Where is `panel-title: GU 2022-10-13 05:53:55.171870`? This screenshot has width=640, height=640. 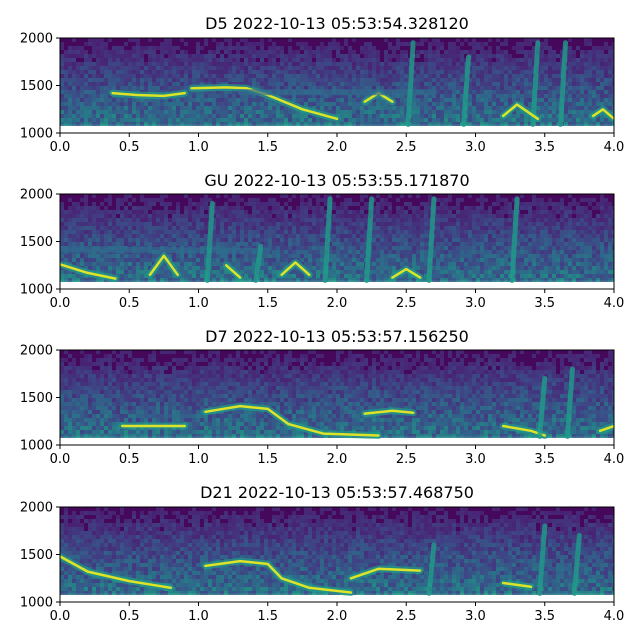 panel-title: GU 2022-10-13 05:53:55.171870 is located at coordinates (336, 180).